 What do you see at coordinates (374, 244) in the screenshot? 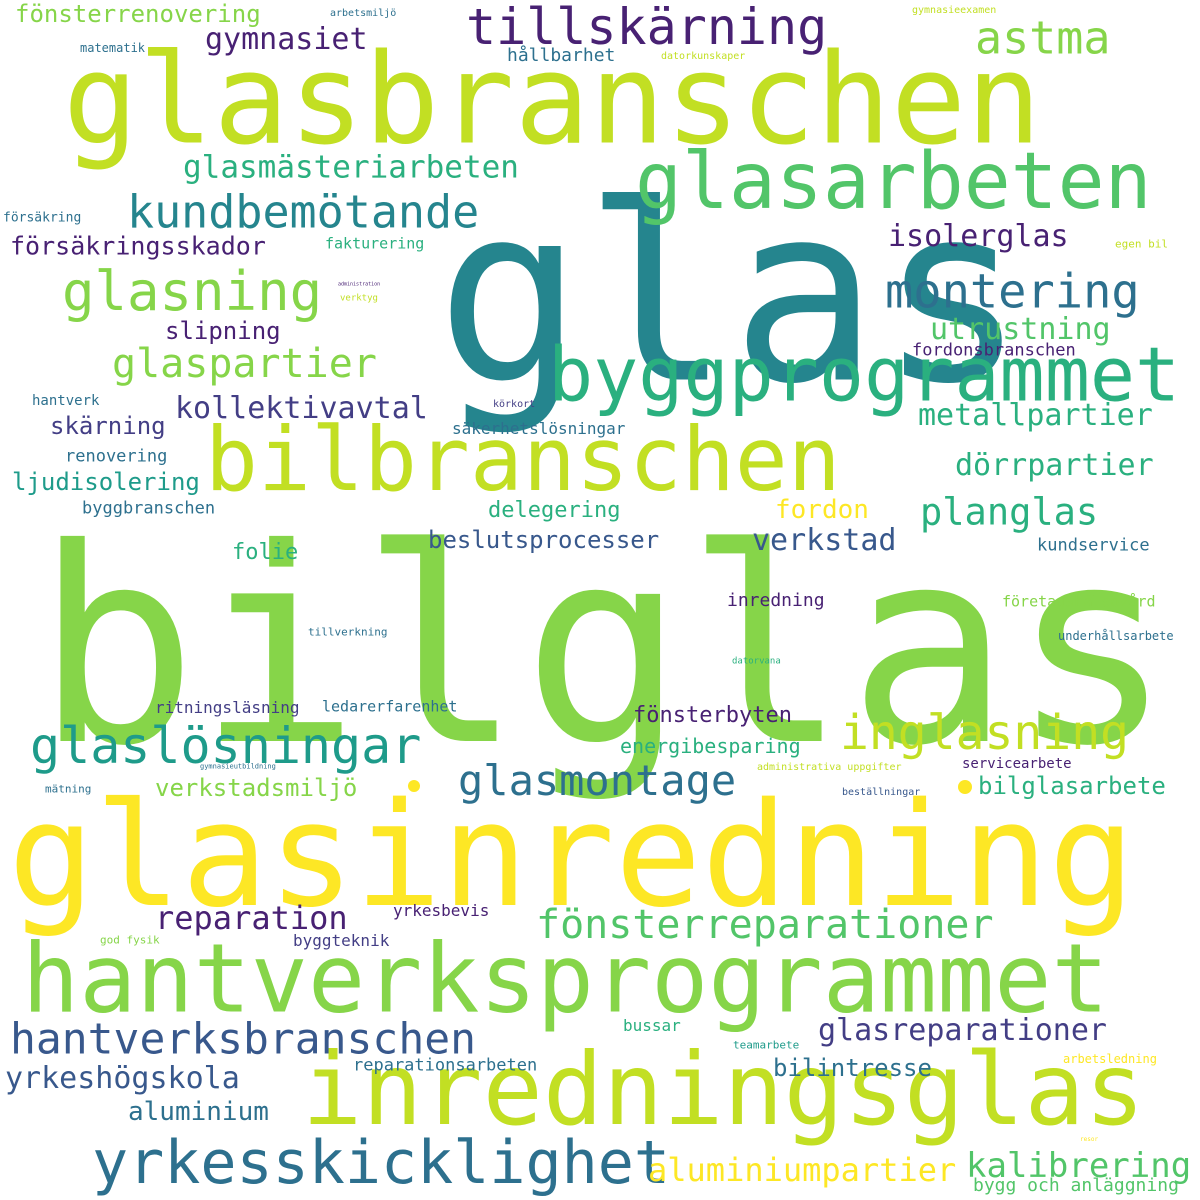
I see `word-fakturering: fakturering` at bounding box center [374, 244].